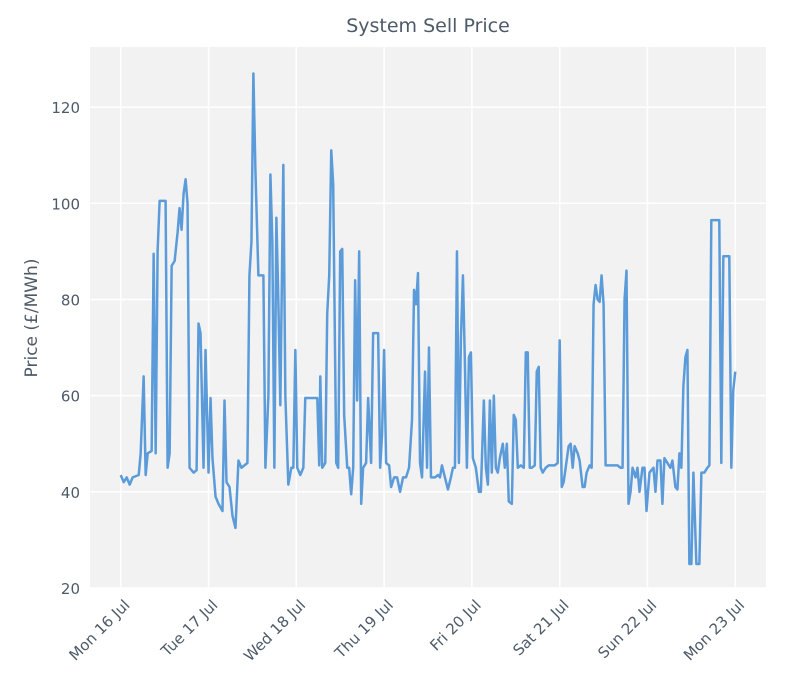 The width and height of the screenshot is (800, 700). What do you see at coordinates (455, 625) in the screenshot?
I see `x-tick-label: Fri 20 Jul` at bounding box center [455, 625].